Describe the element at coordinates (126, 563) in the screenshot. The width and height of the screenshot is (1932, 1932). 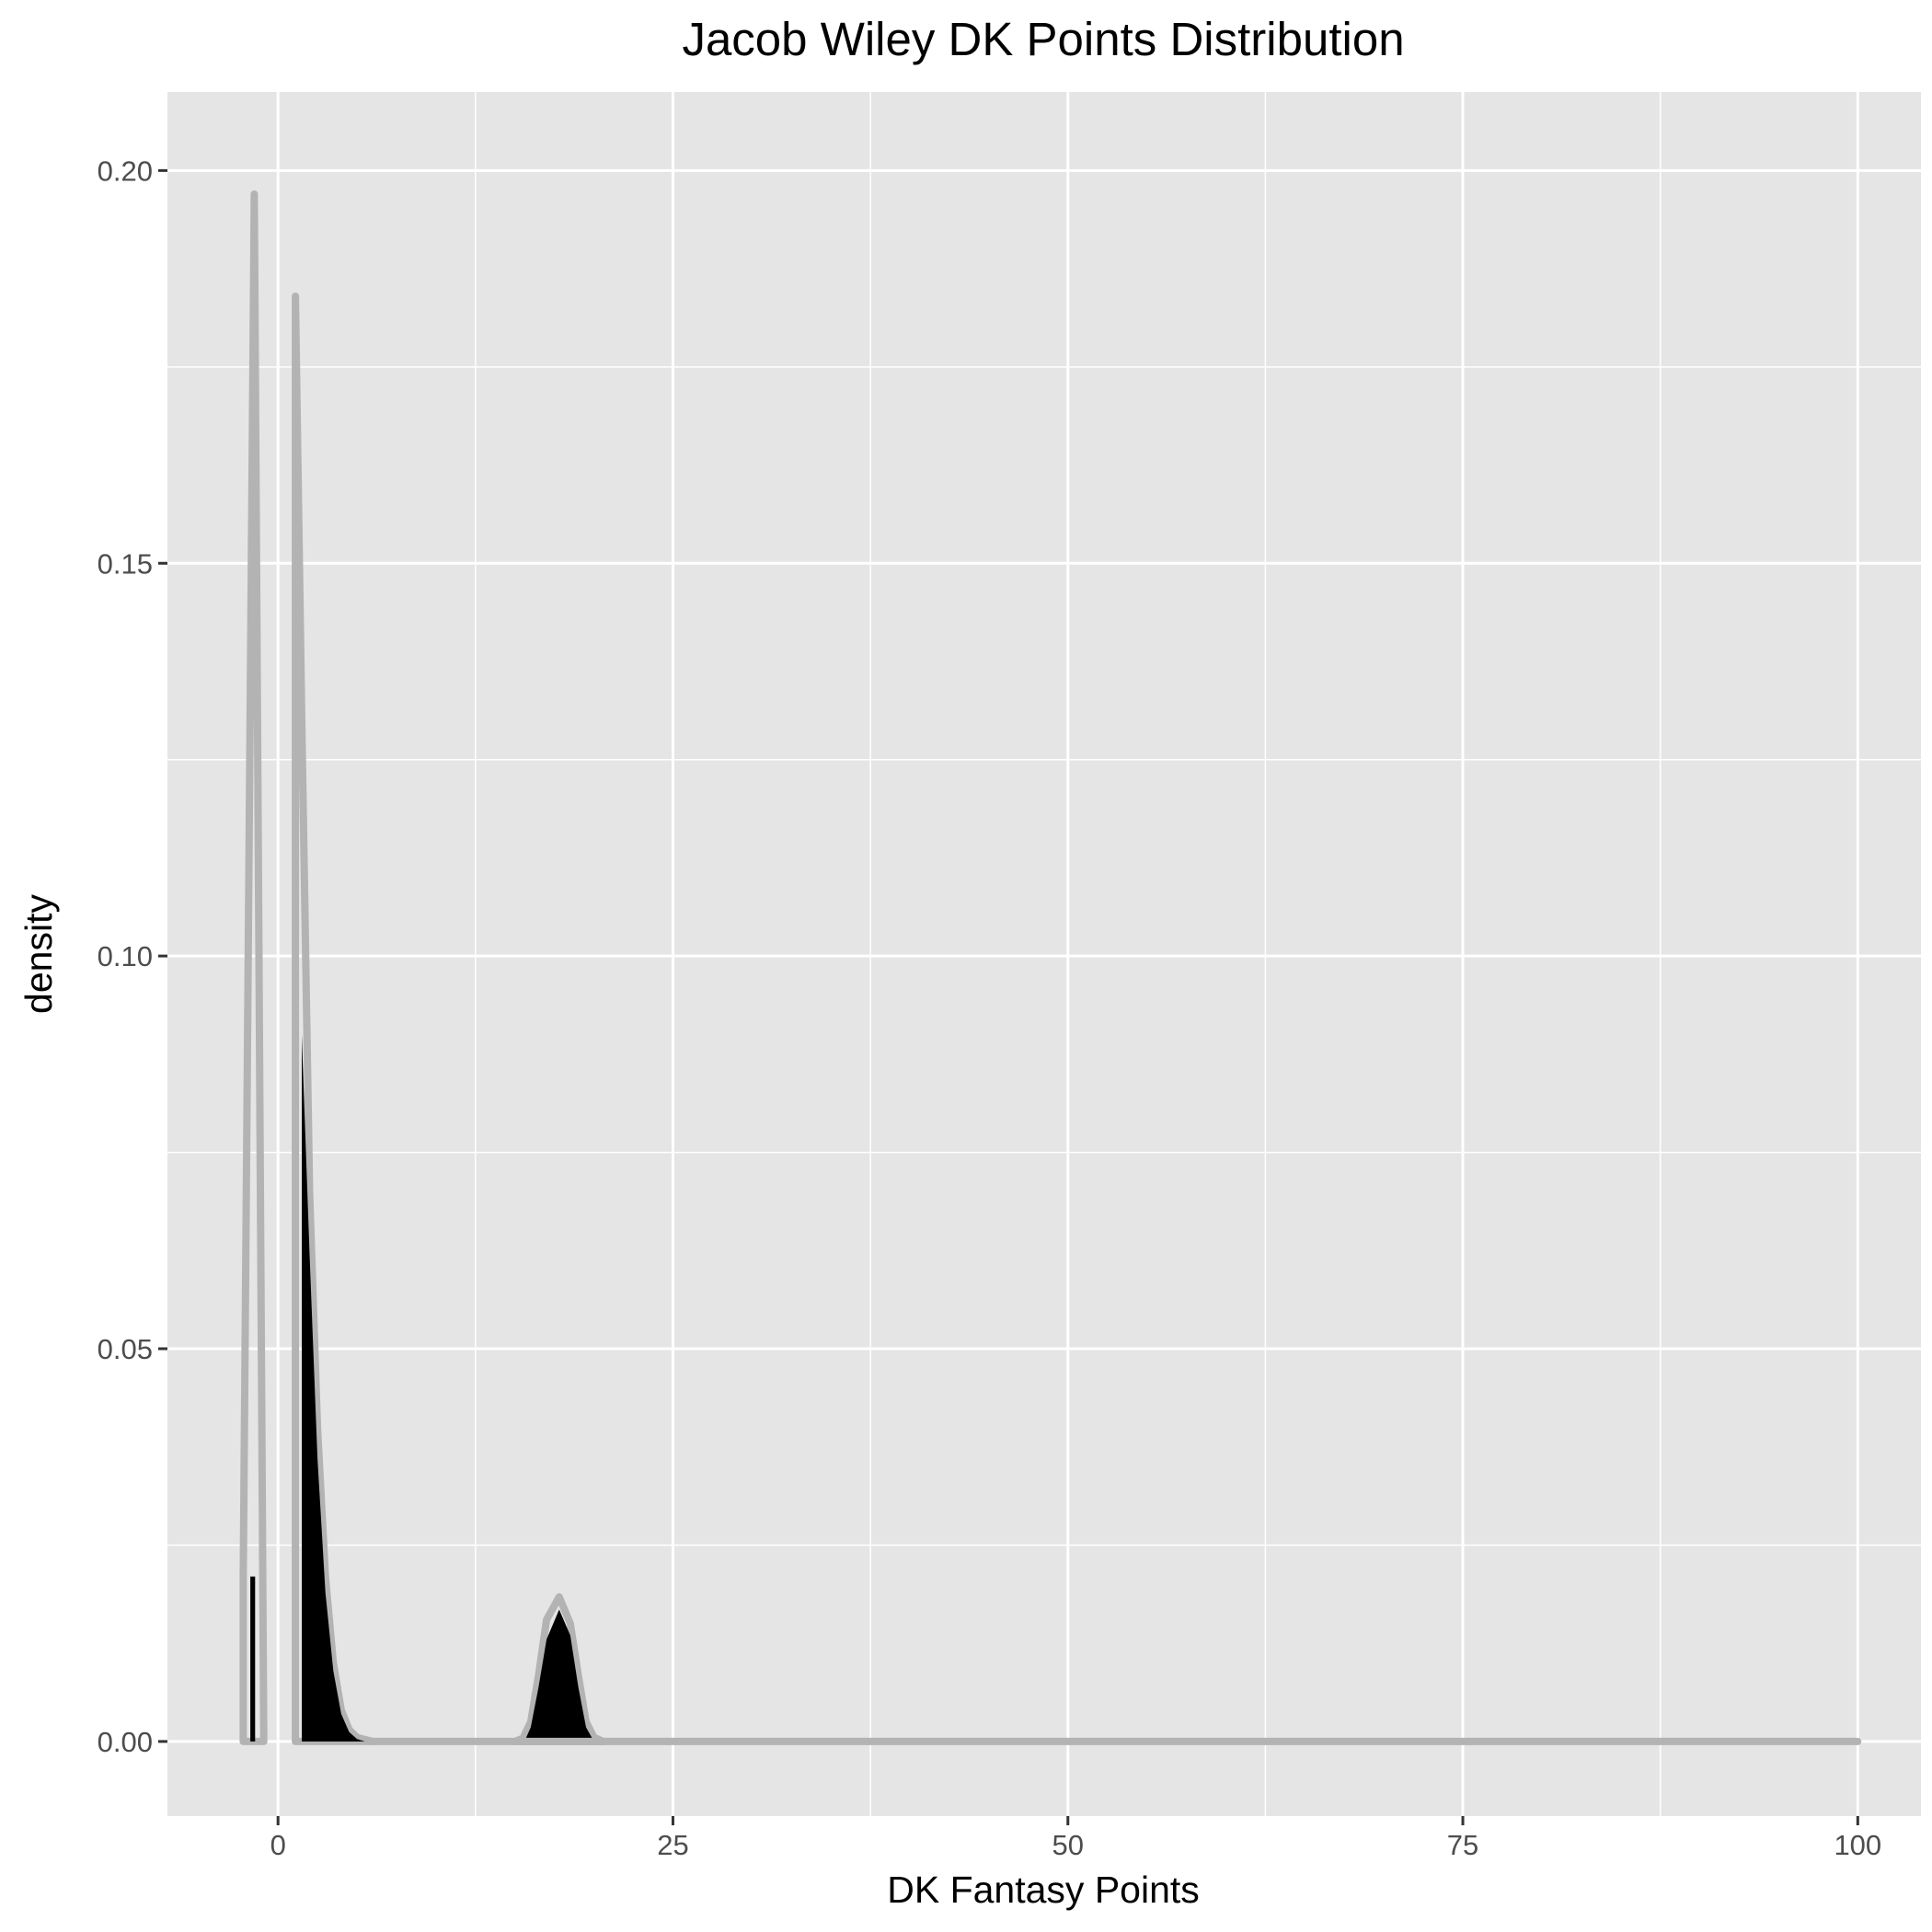
I see `y-tick-label-3: 0.15` at that location.